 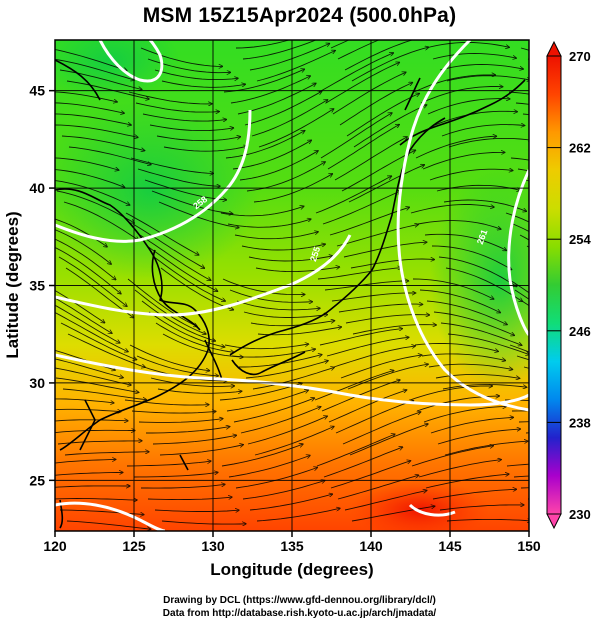 I want to click on colorbar-label: 246, so click(x=580, y=331).